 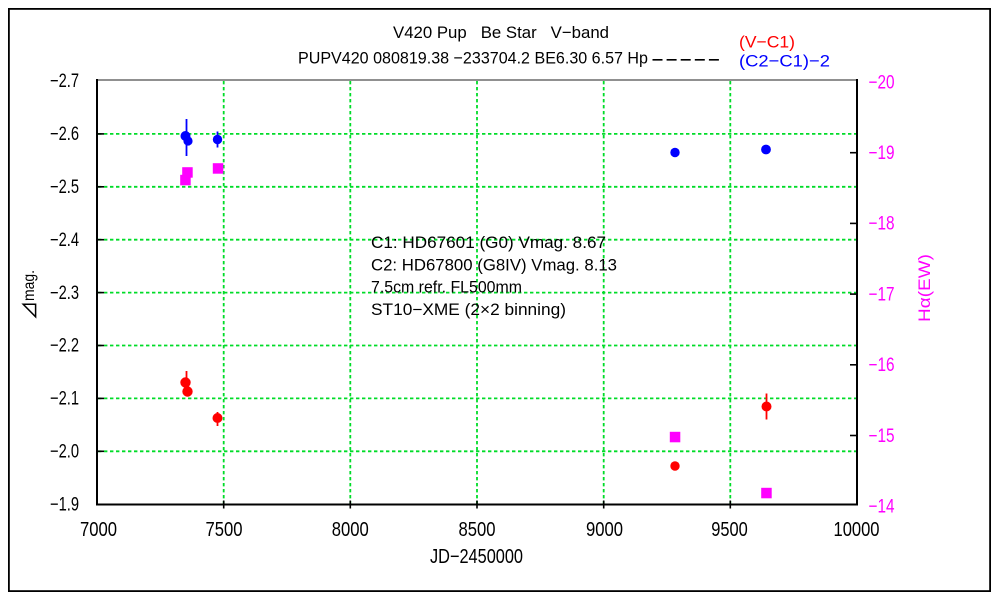 I want to click on svg-text: 7500, so click(x=224, y=530).